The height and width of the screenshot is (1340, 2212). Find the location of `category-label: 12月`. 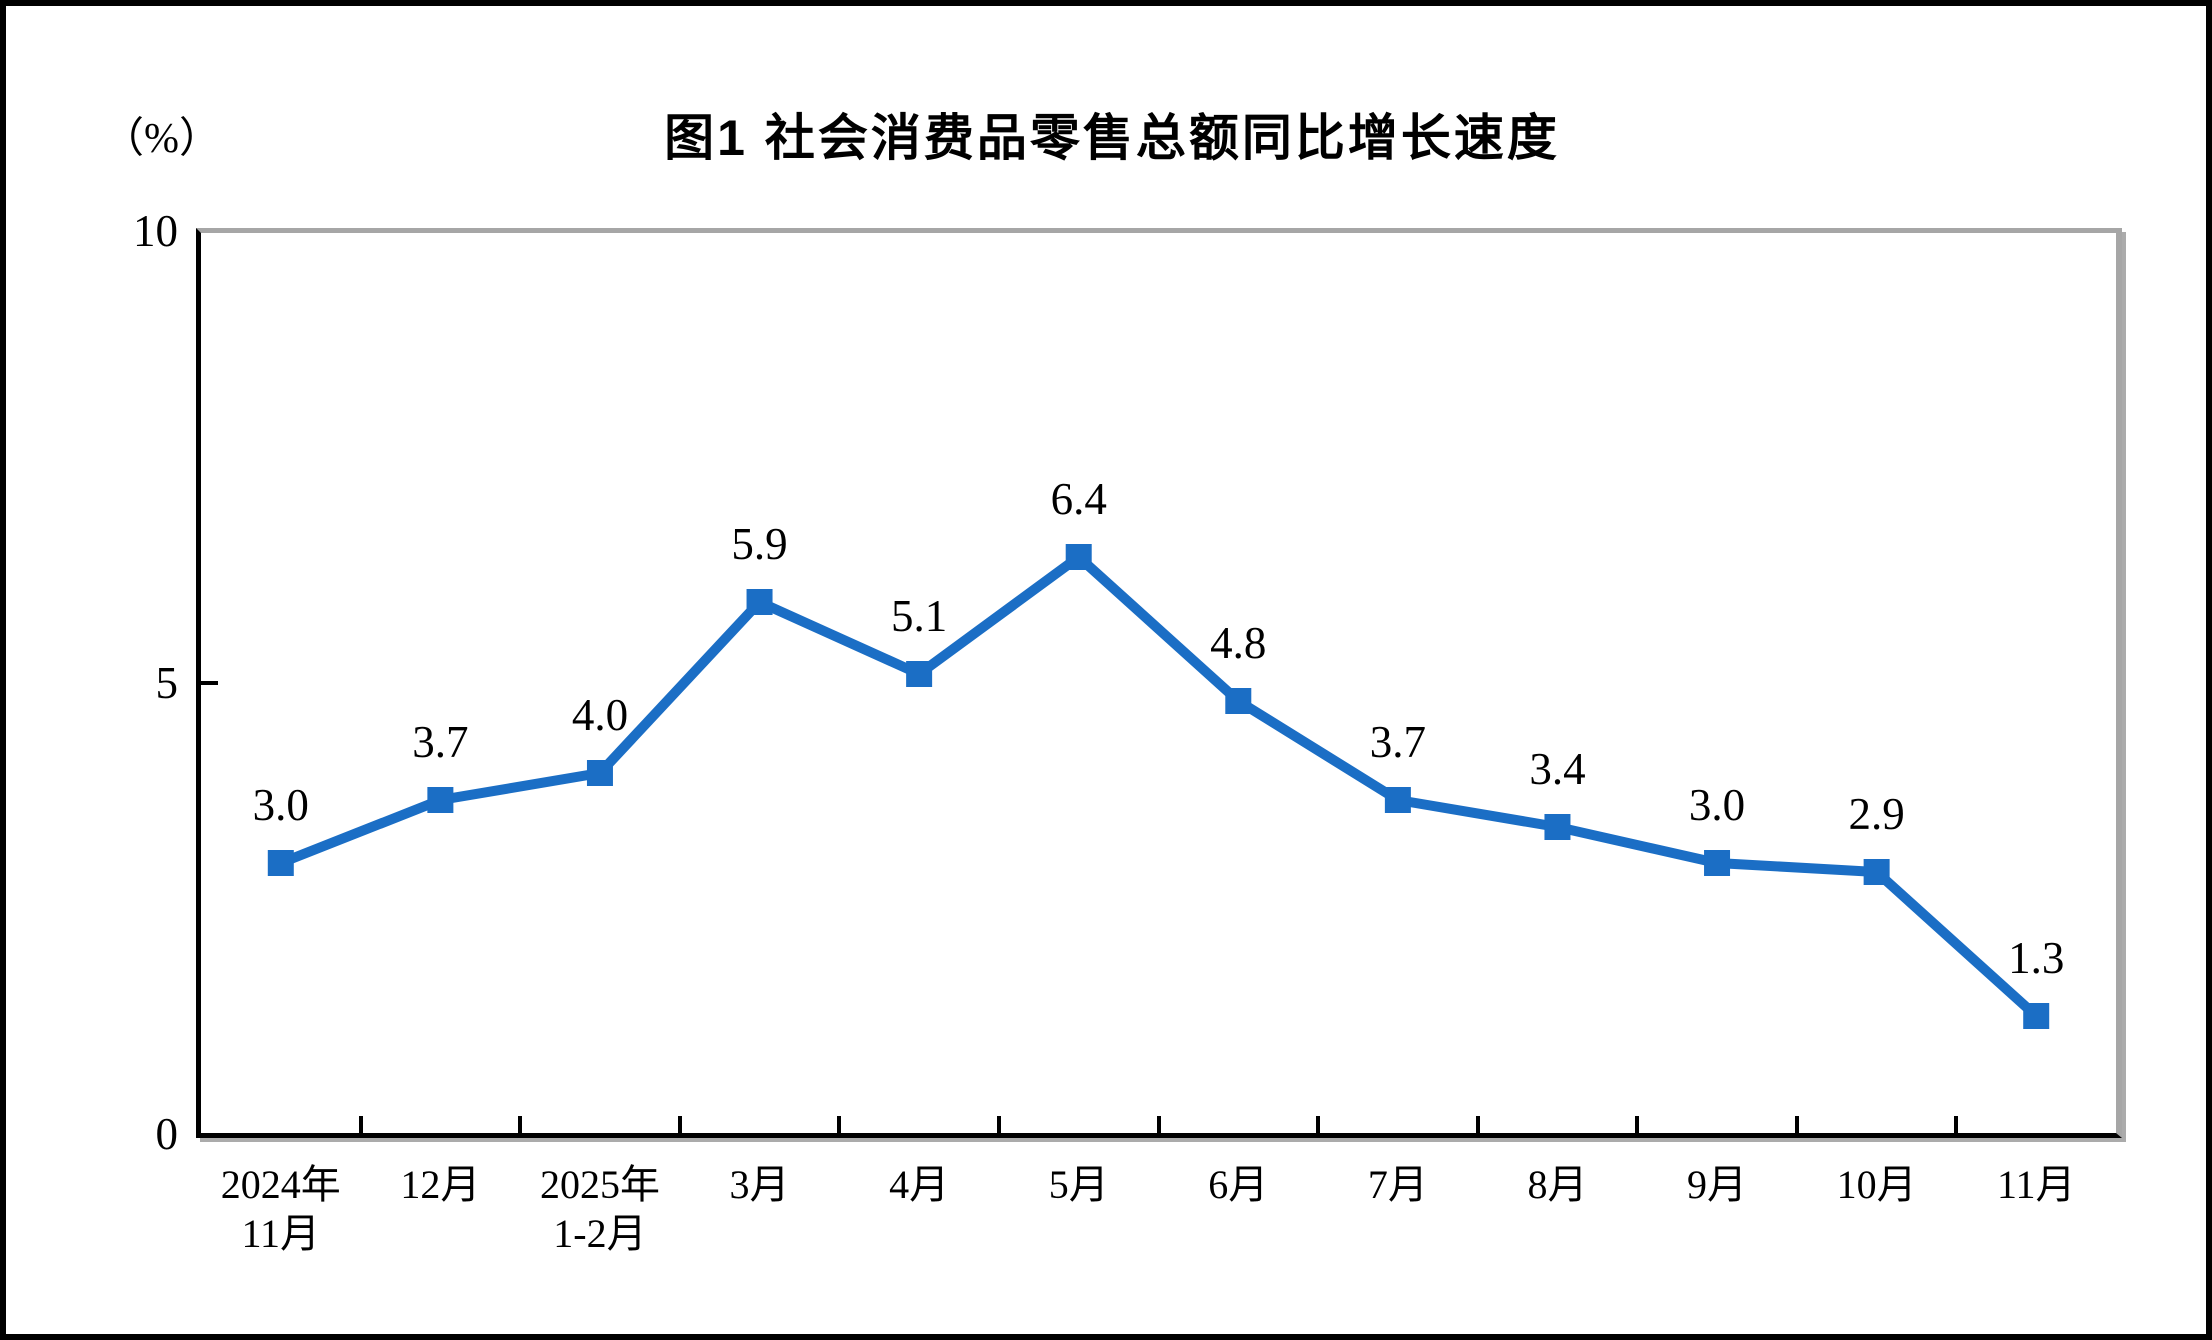

category-label: 12月 is located at coordinates (440, 1184).